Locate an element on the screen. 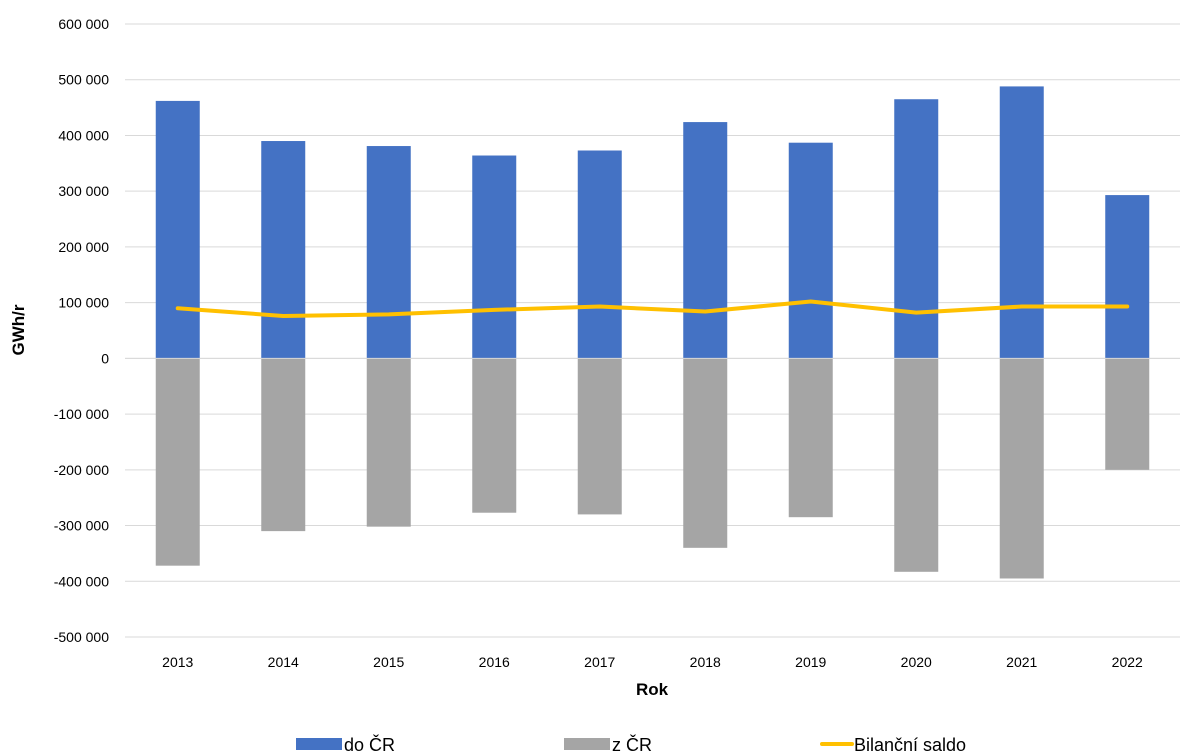 Image resolution: width=1195 pixels, height=753 pixels. x-tick-label: 2019 is located at coordinates (810, 662).